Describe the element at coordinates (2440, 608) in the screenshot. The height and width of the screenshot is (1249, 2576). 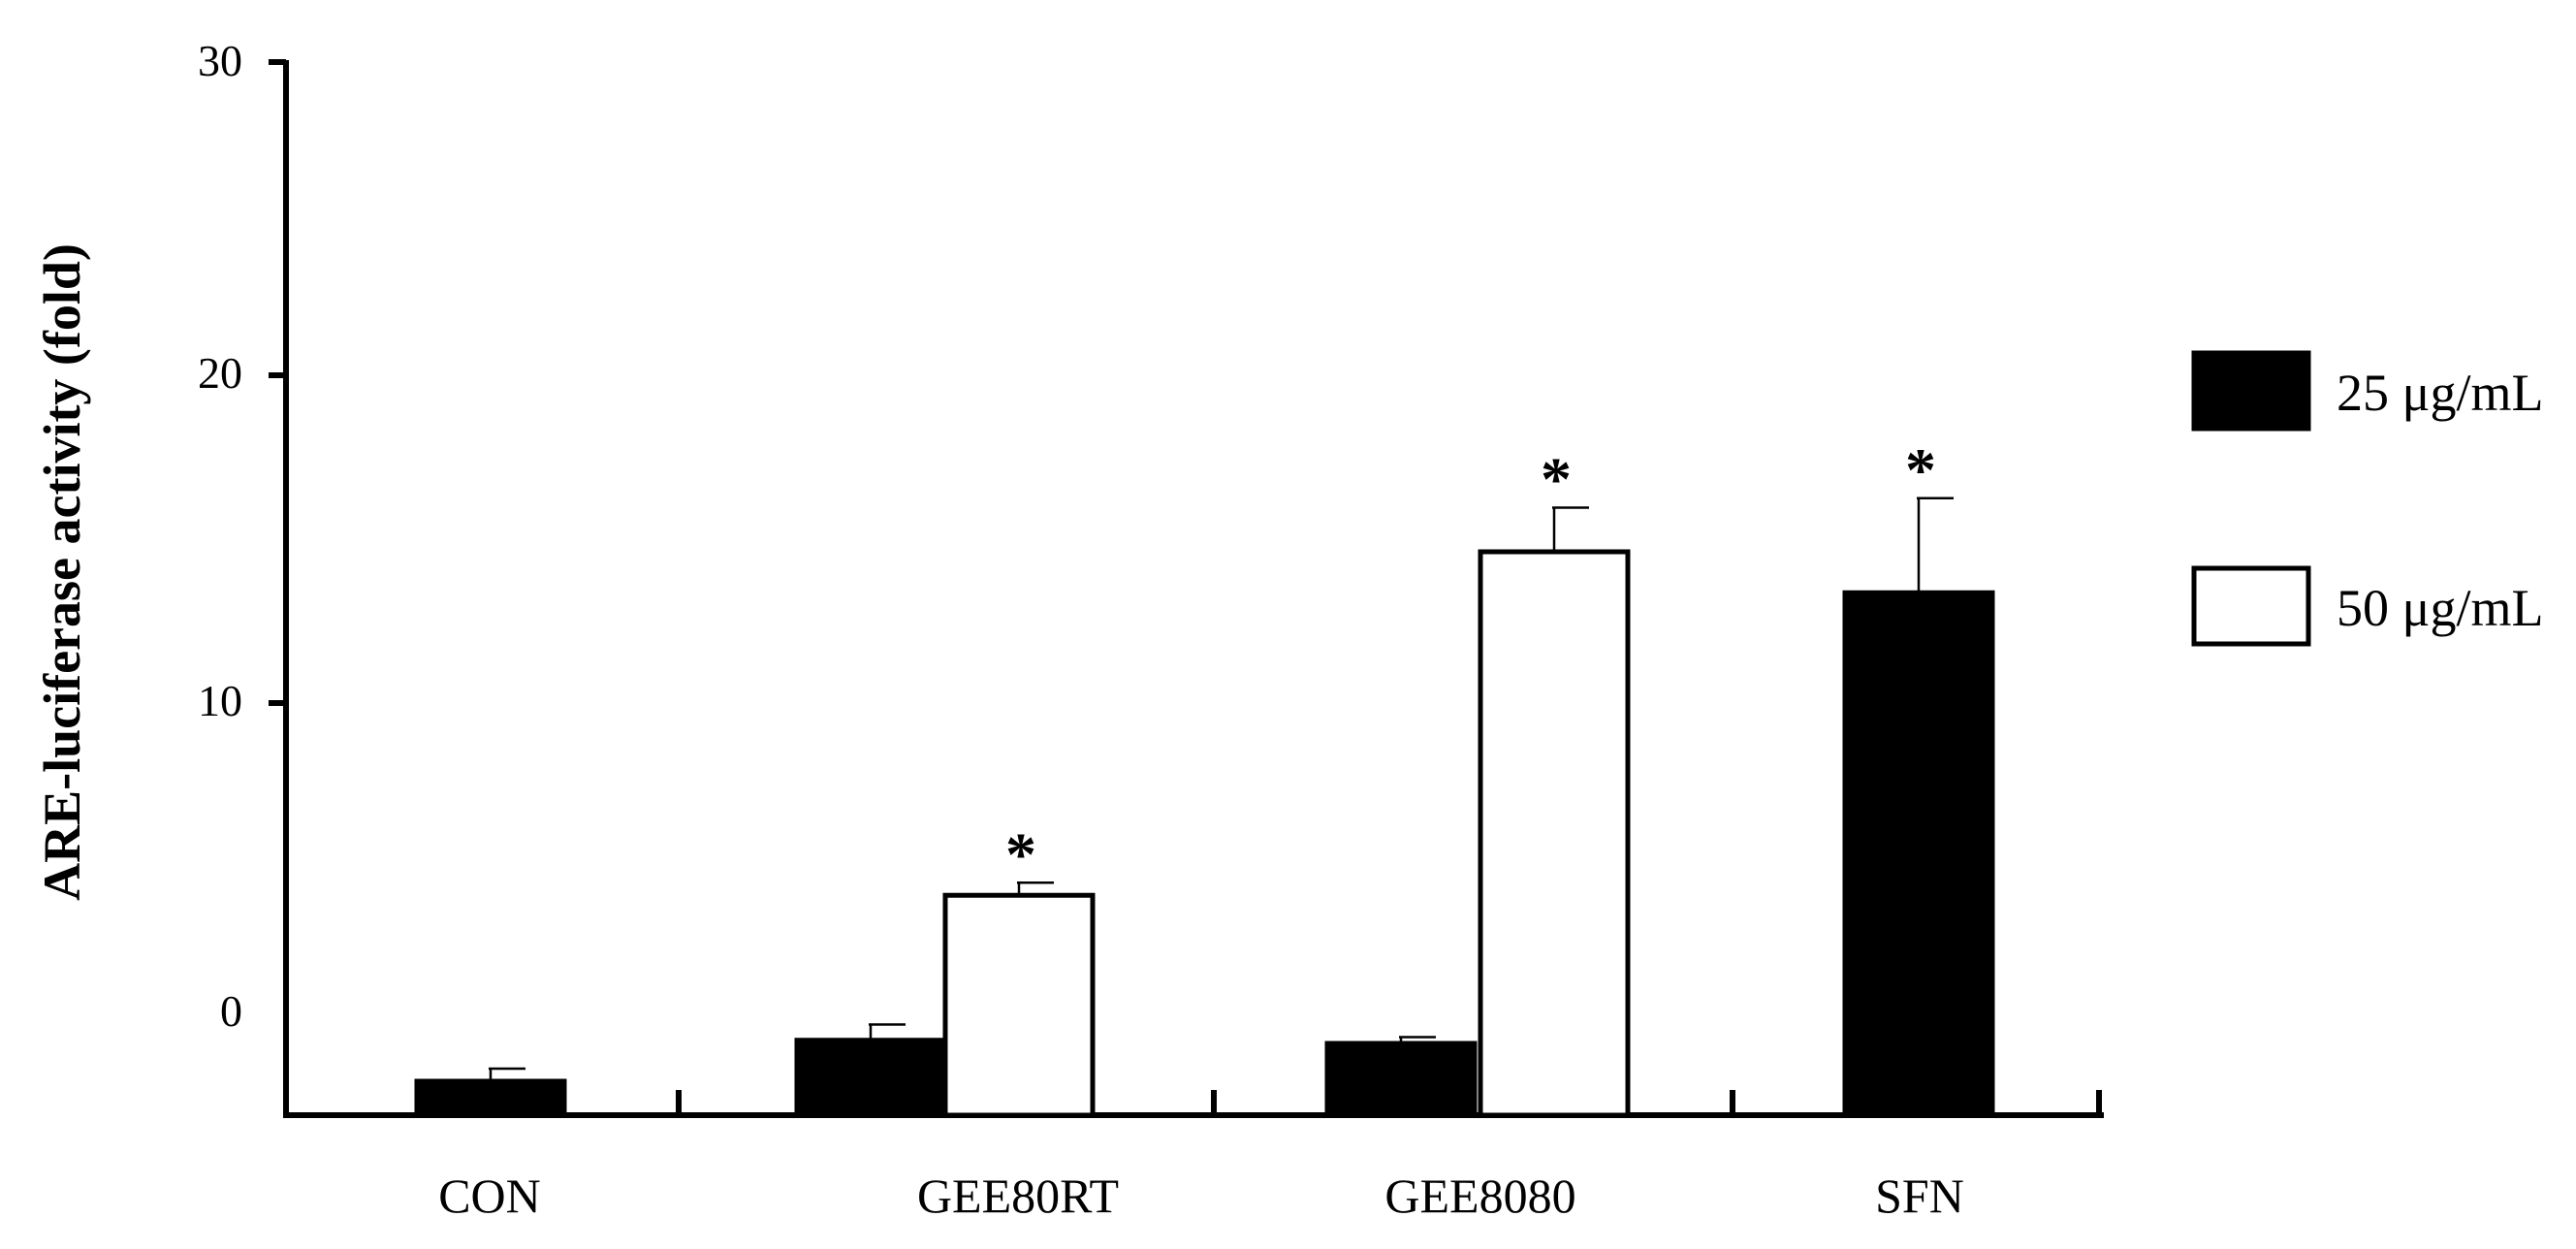
I see `legend-label: 50 μg/mL` at that location.